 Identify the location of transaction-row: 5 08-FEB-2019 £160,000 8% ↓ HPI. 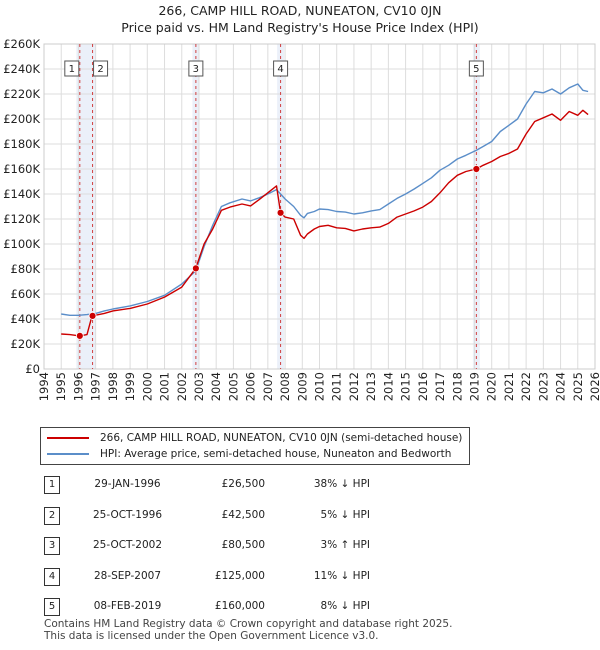
(300, 608).